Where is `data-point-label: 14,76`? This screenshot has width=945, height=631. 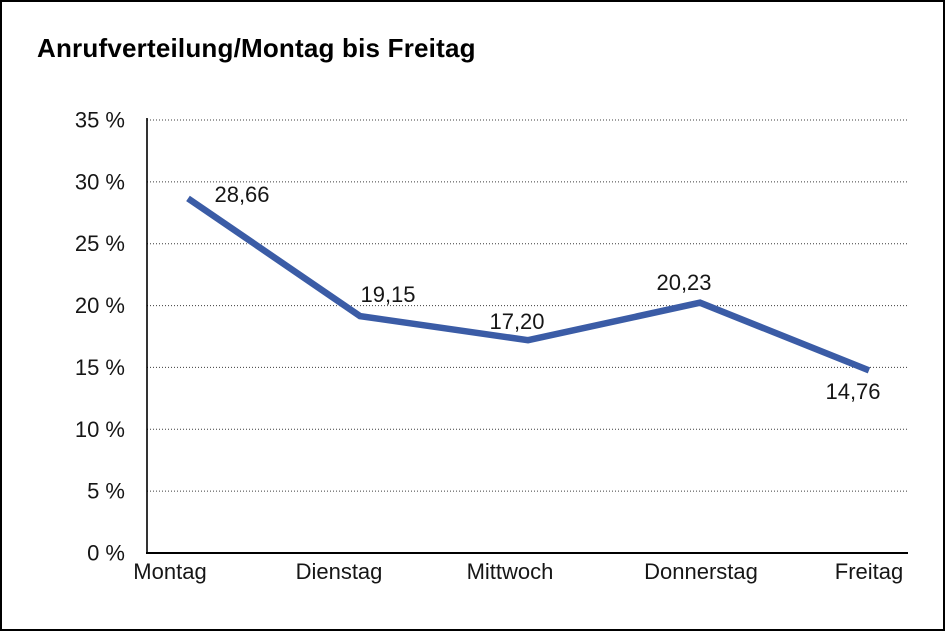 data-point-label: 14,76 is located at coordinates (852, 391).